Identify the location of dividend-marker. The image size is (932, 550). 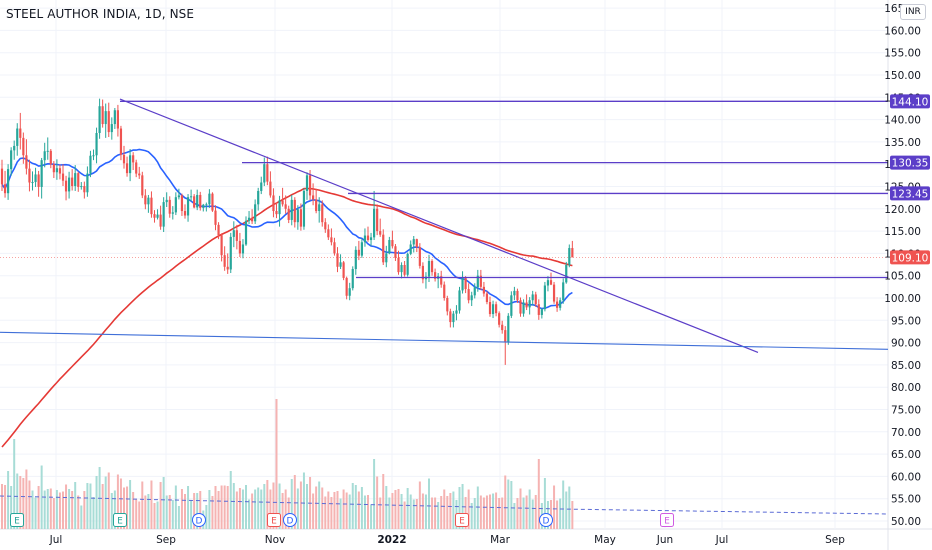
(546, 520).